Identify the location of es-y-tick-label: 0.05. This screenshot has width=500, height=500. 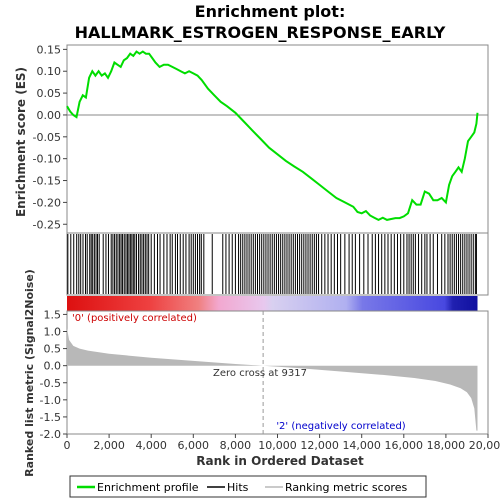
(49, 93).